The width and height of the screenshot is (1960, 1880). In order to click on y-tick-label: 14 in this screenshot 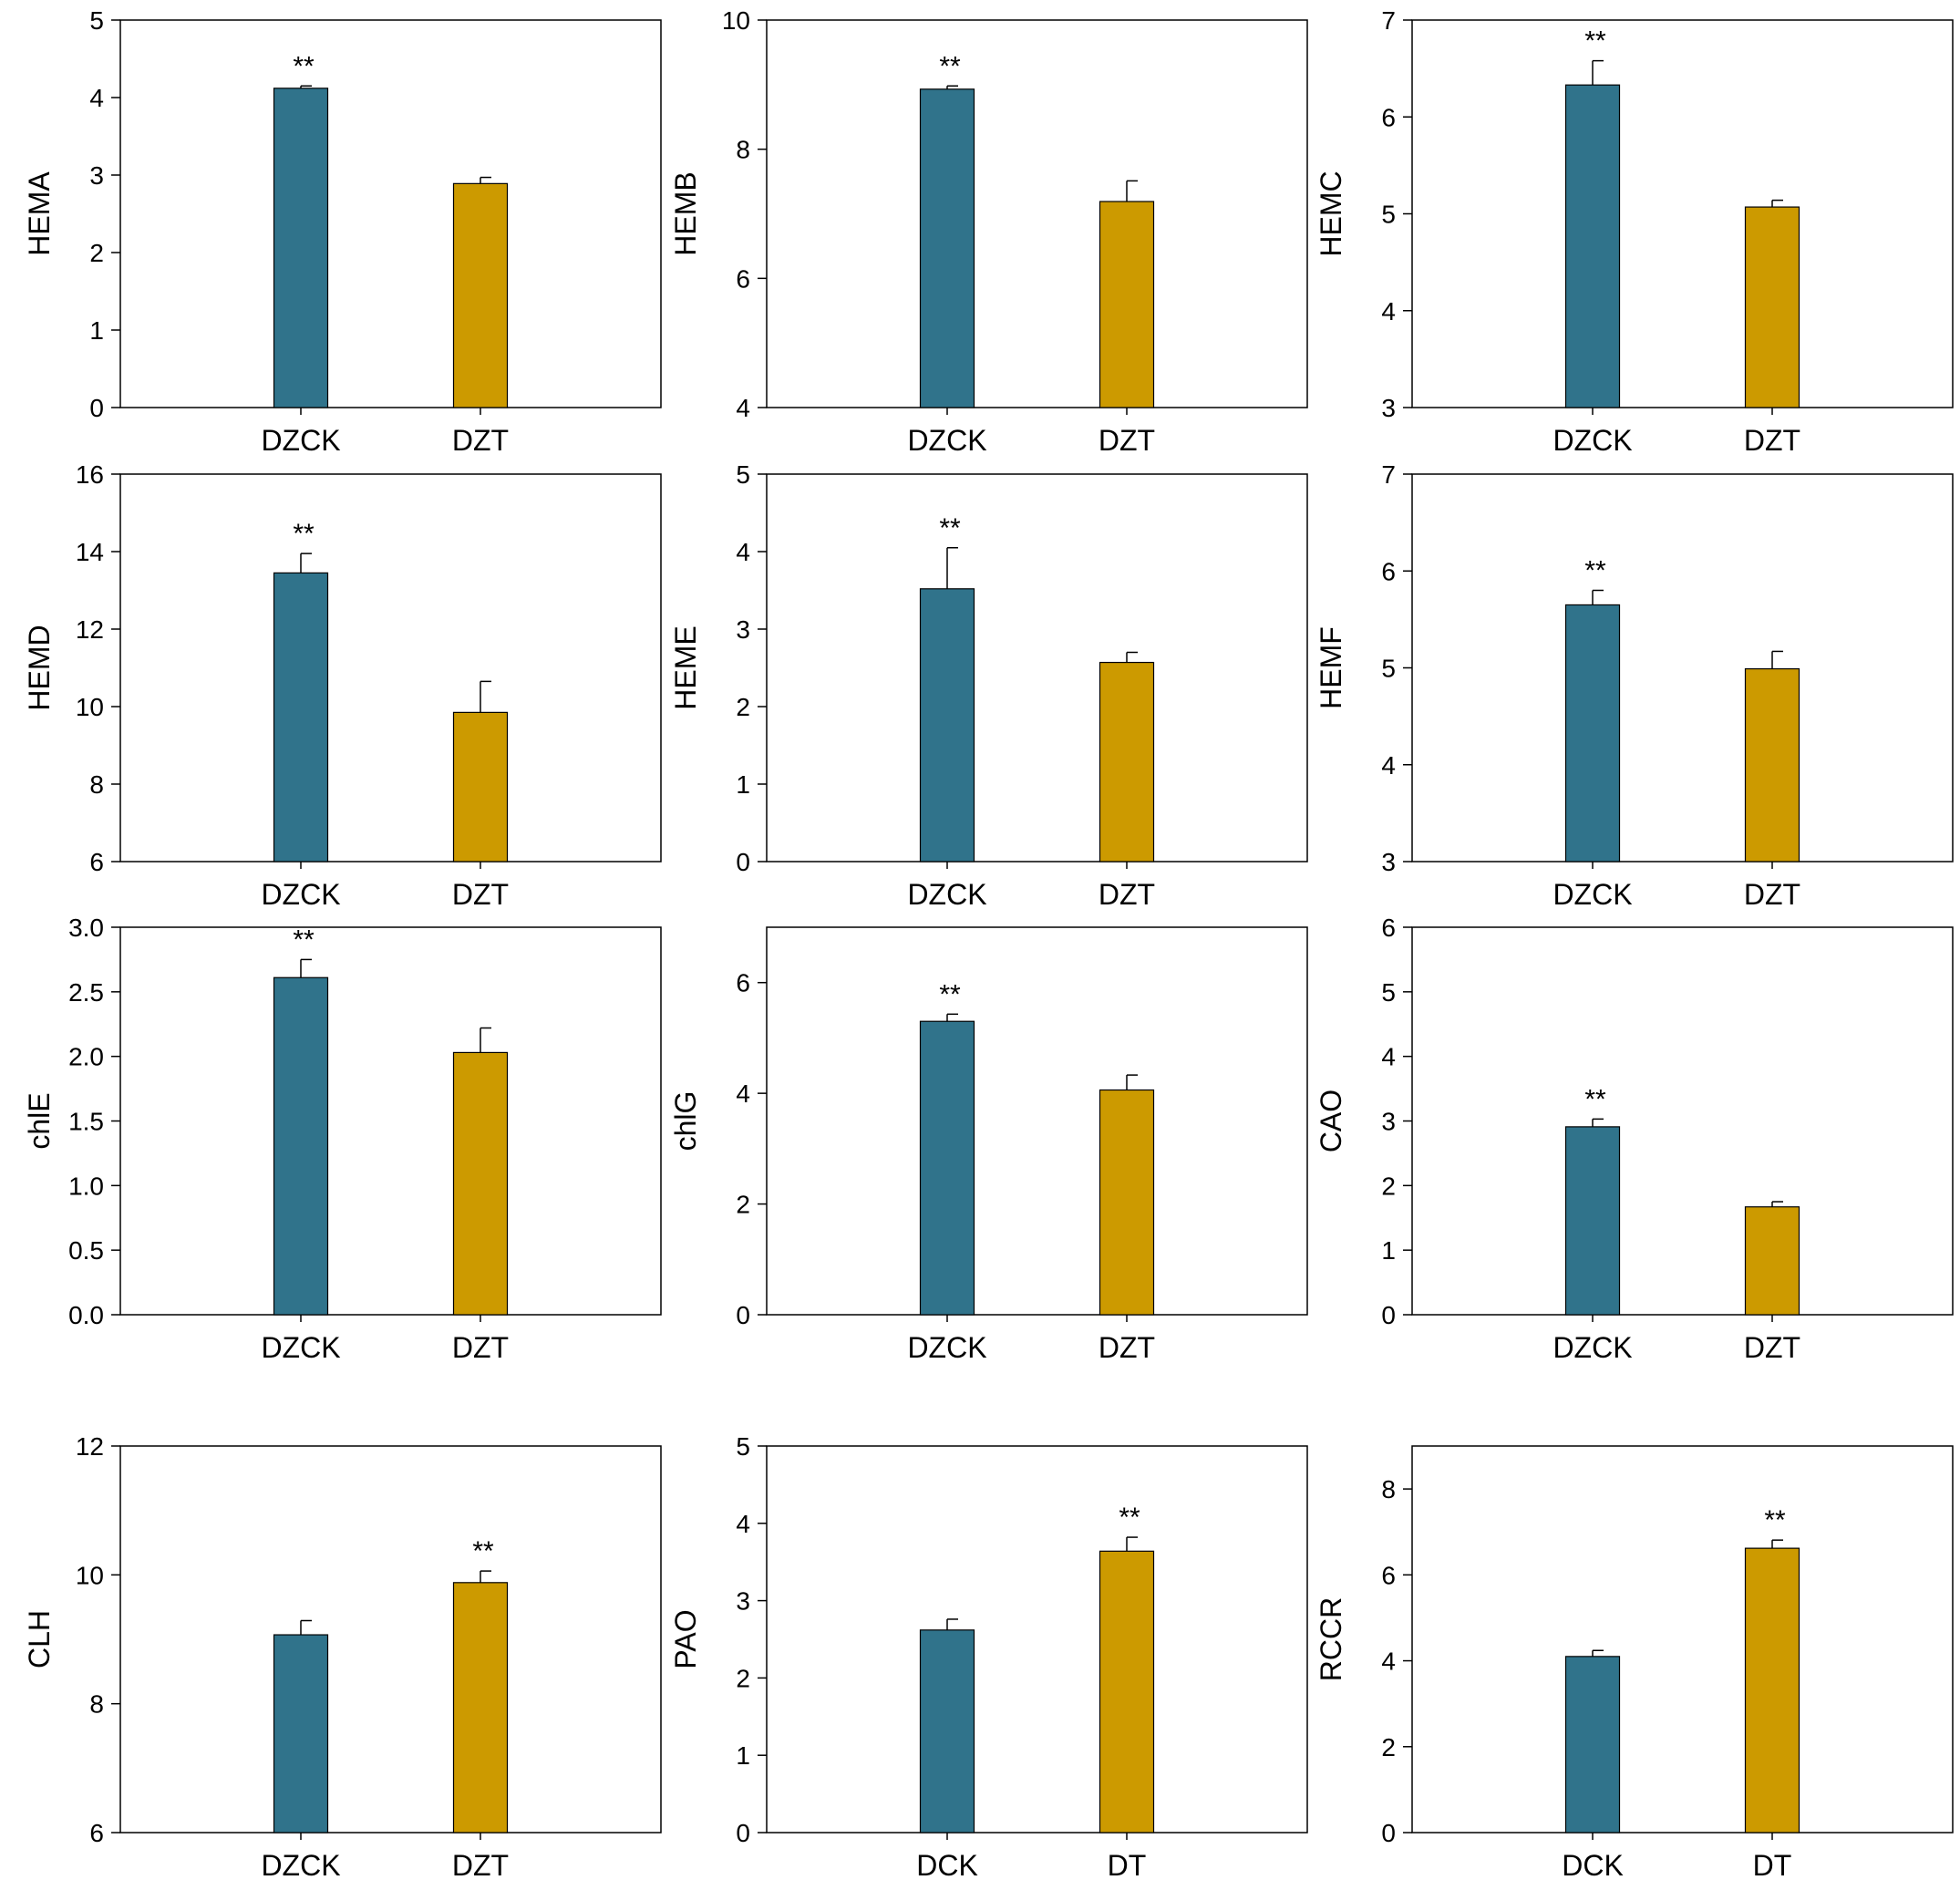, I will do `click(90, 552)`.